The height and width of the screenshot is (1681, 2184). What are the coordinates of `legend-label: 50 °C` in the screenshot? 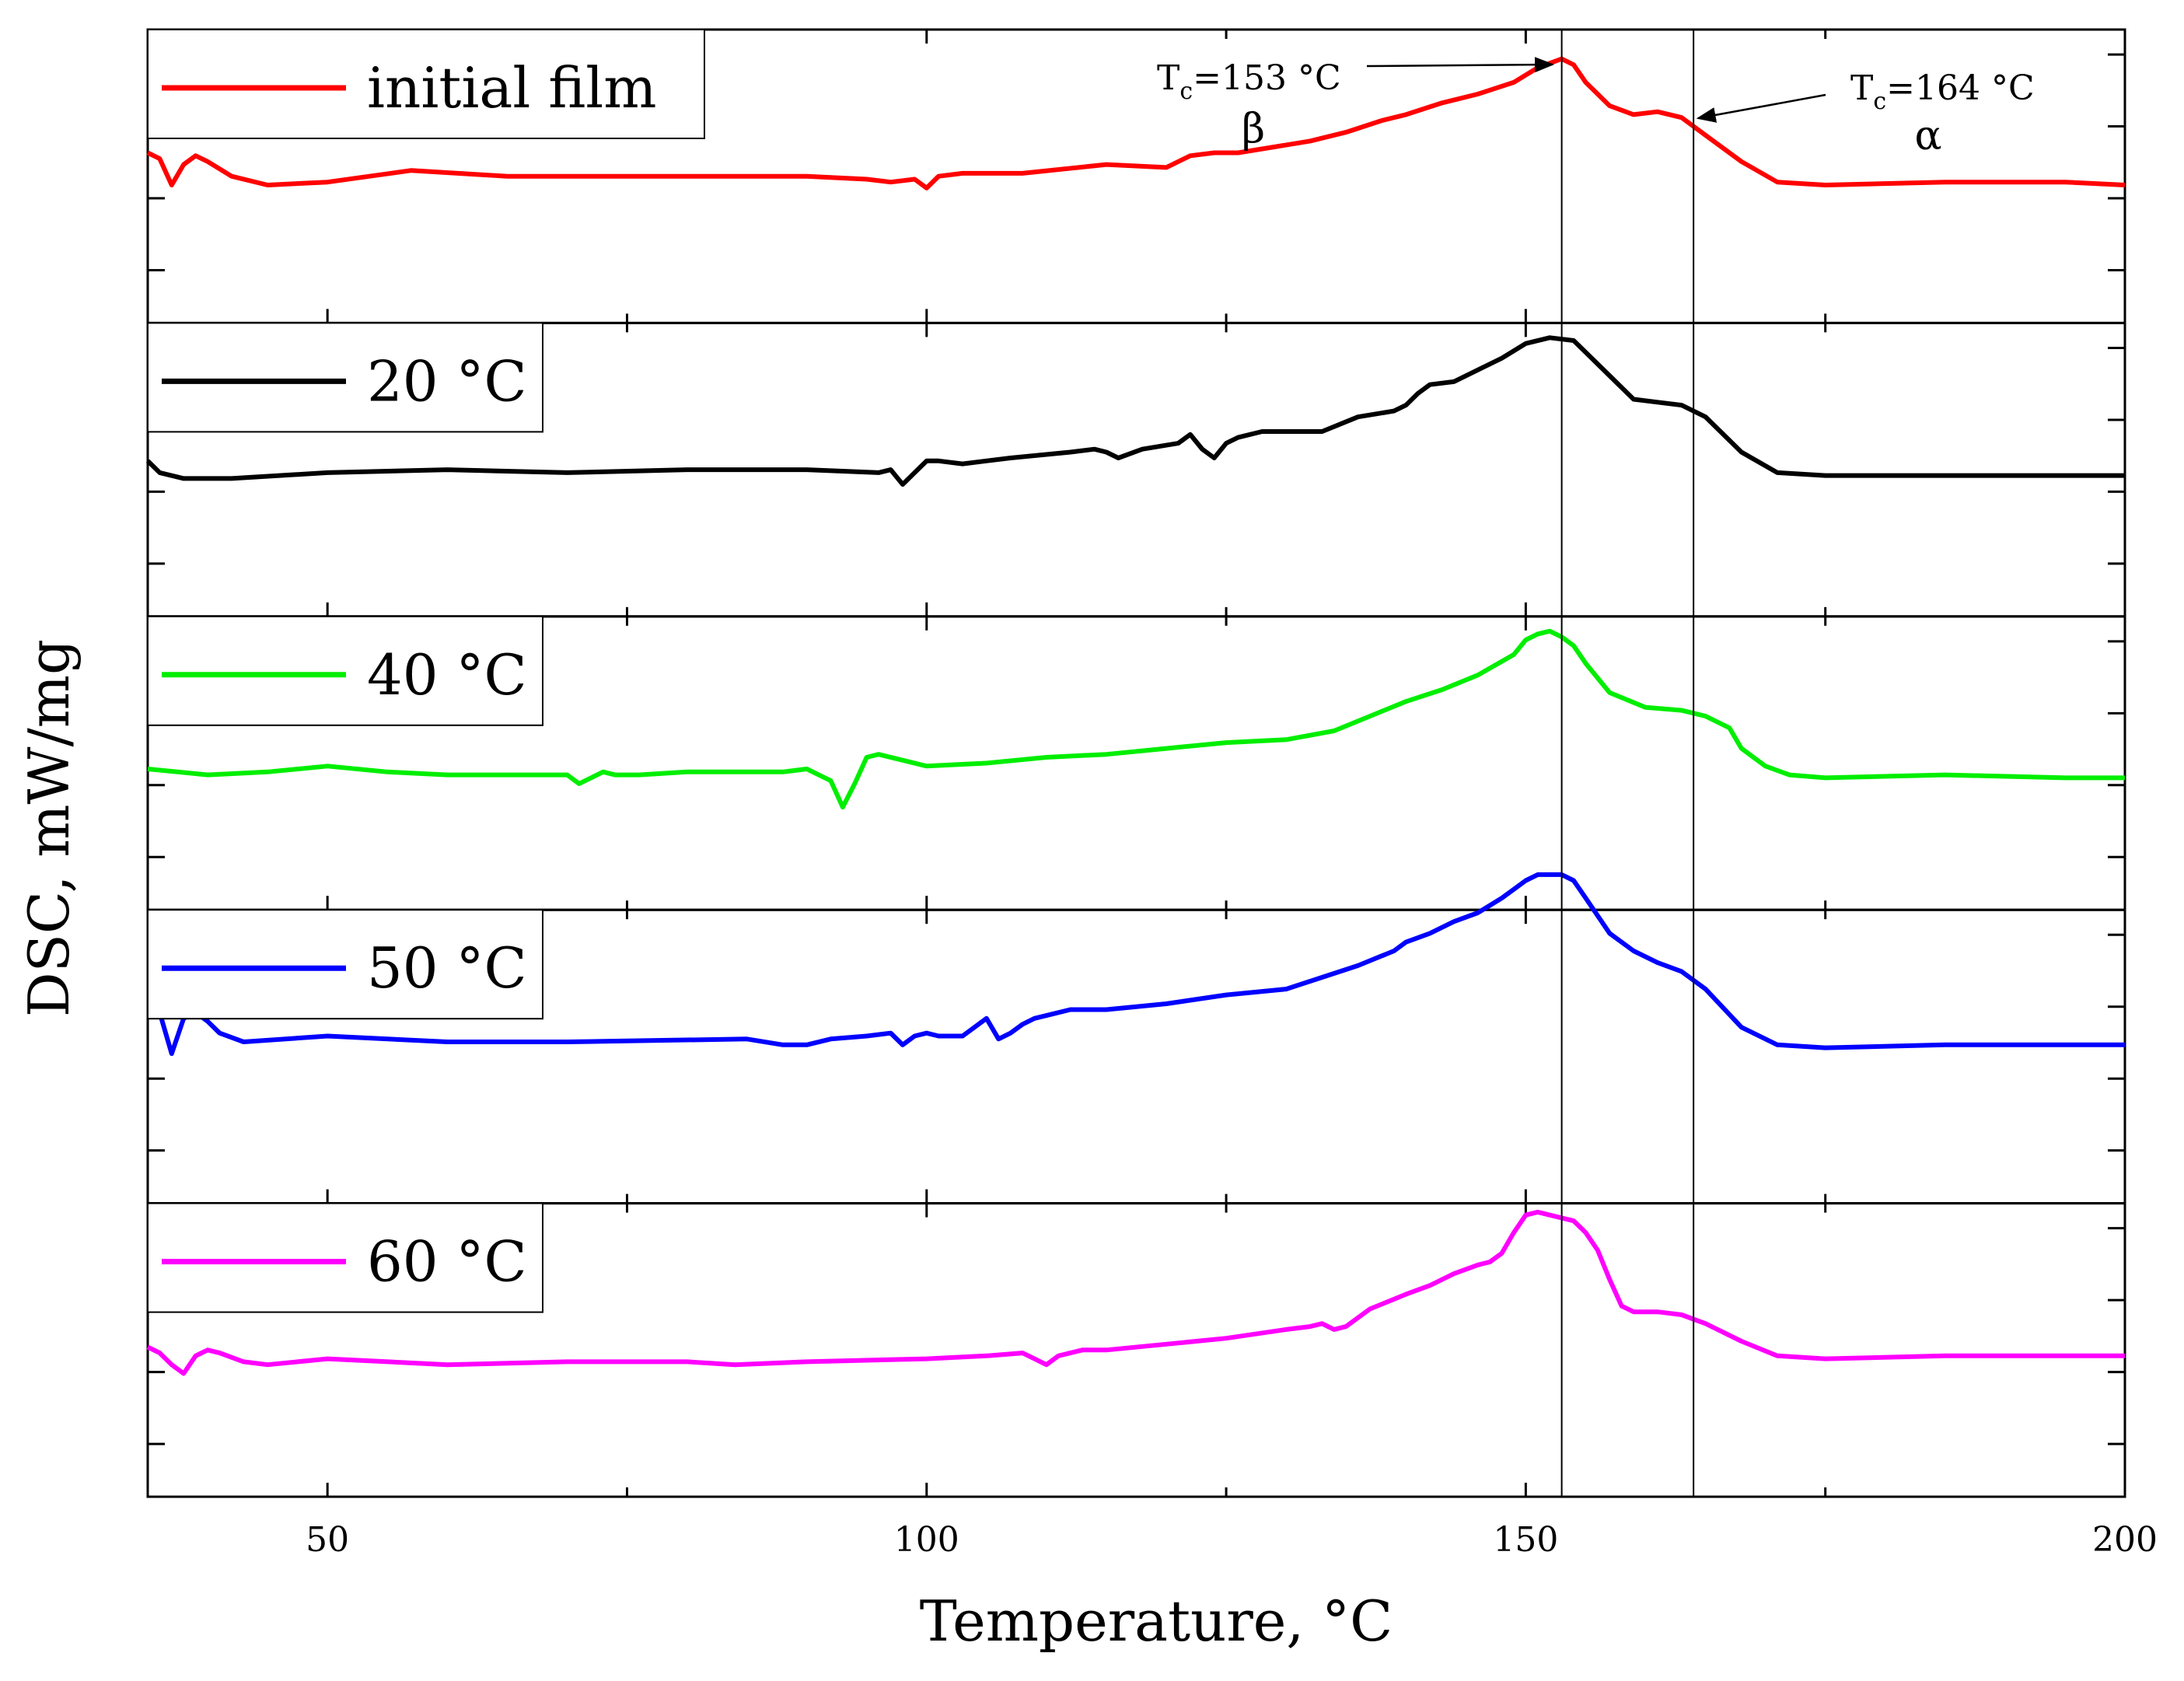 It's located at (447, 968).